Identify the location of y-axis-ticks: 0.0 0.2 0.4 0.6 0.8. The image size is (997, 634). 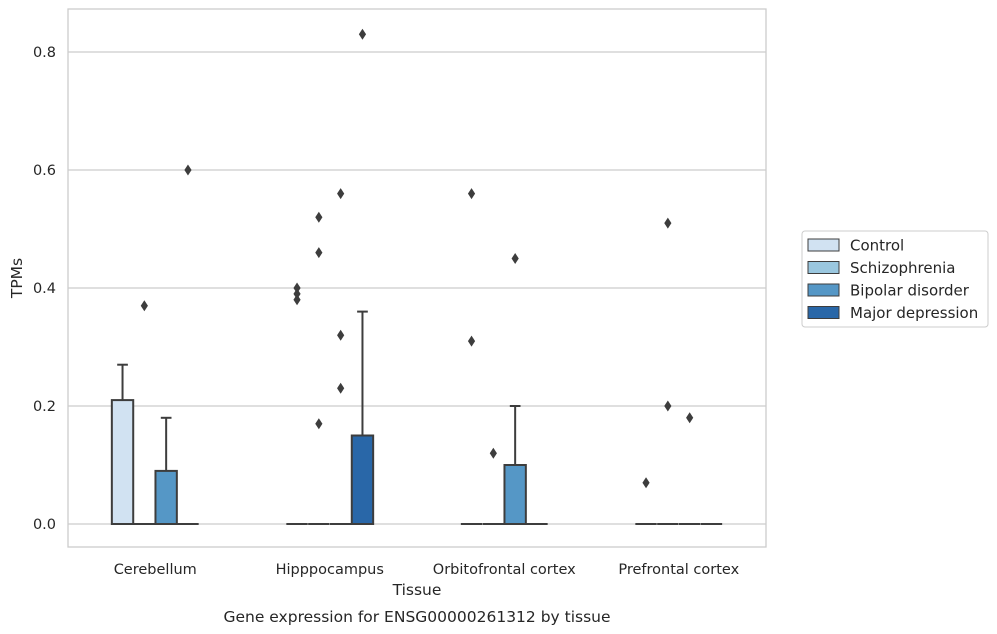
(44, 289).